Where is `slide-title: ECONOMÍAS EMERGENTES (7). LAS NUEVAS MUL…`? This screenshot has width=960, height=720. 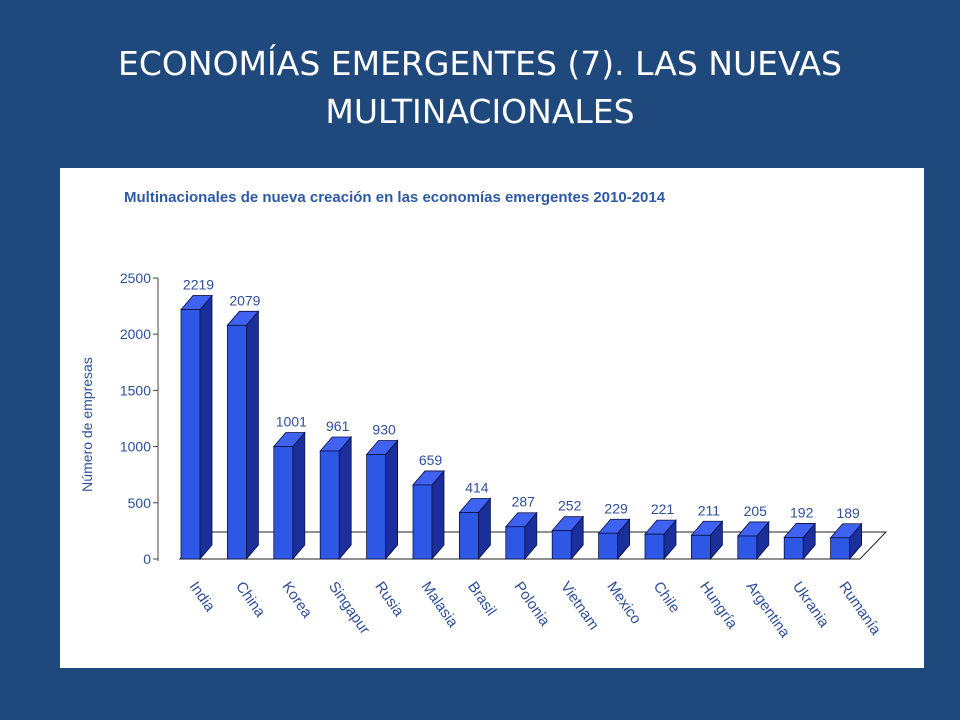
slide-title: ECONOMÍAS EMERGENTES (7). LAS NUEVAS MUL… is located at coordinates (480, 88).